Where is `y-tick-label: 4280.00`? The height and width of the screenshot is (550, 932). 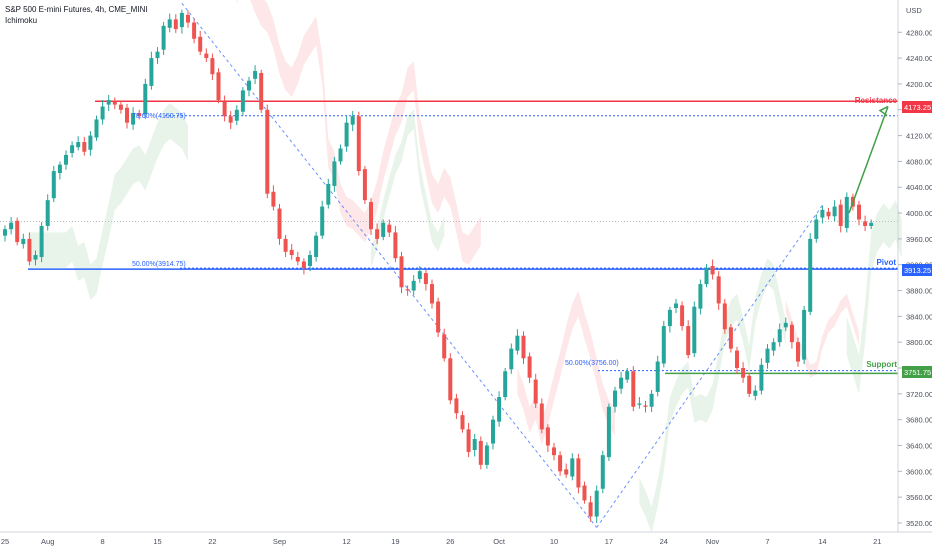 y-tick-label: 4280.00 is located at coordinates (919, 32).